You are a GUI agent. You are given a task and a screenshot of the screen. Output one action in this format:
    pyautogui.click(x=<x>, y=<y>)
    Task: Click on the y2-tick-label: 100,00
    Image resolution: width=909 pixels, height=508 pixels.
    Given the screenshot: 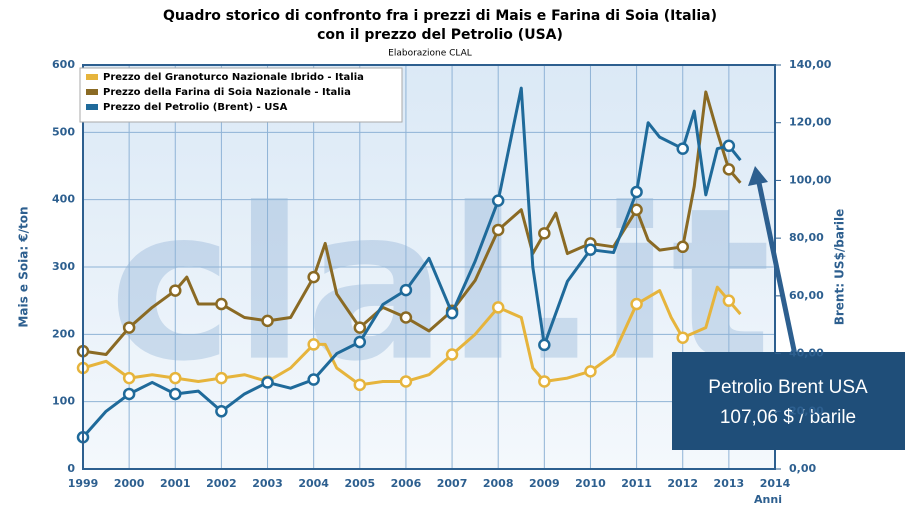 What is the action you would take?
    pyautogui.click(x=810, y=179)
    